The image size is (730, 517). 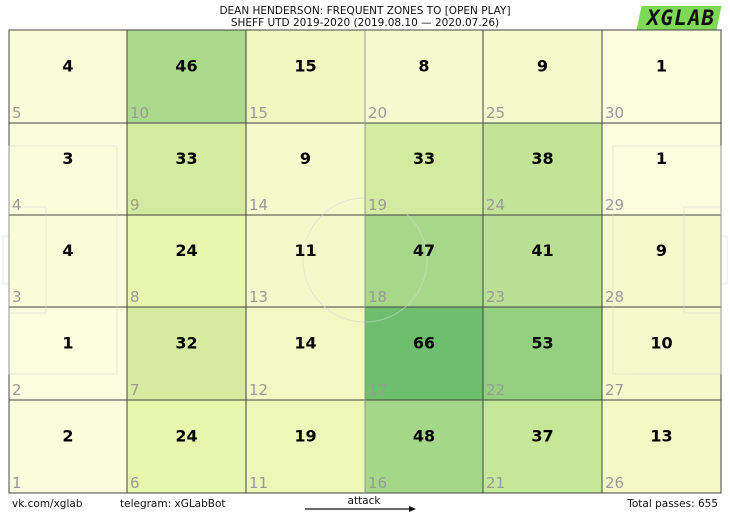 What do you see at coordinates (377, 390) in the screenshot?
I see `zone-number-17: 17` at bounding box center [377, 390].